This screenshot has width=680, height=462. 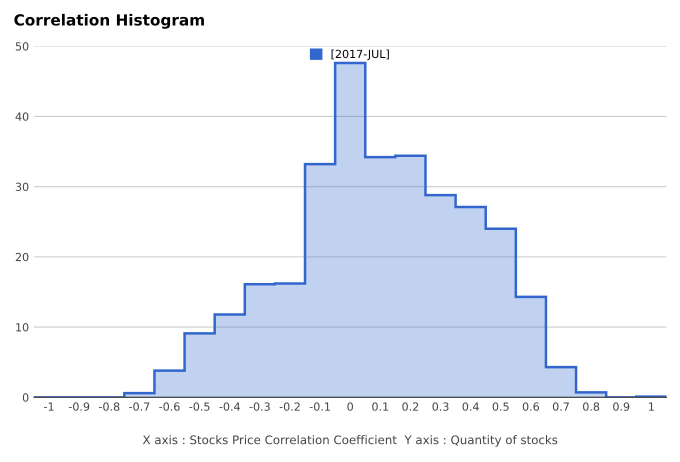 I want to click on x-tick-label: 0.9, so click(x=621, y=406).